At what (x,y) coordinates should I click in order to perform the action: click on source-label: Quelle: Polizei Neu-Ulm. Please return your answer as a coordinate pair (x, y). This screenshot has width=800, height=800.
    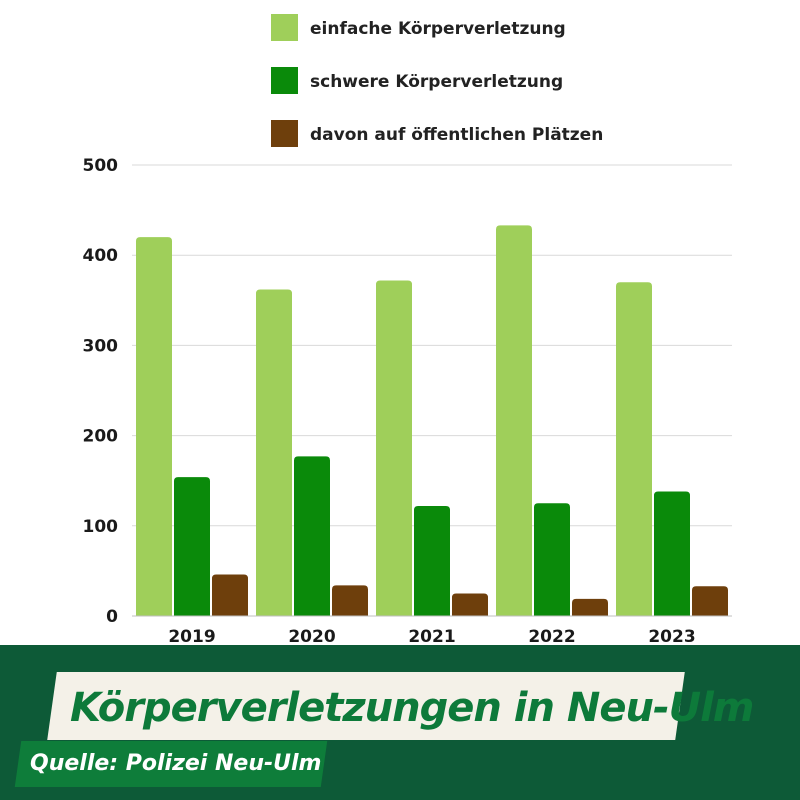
    Looking at the image, I should click on (176, 763).